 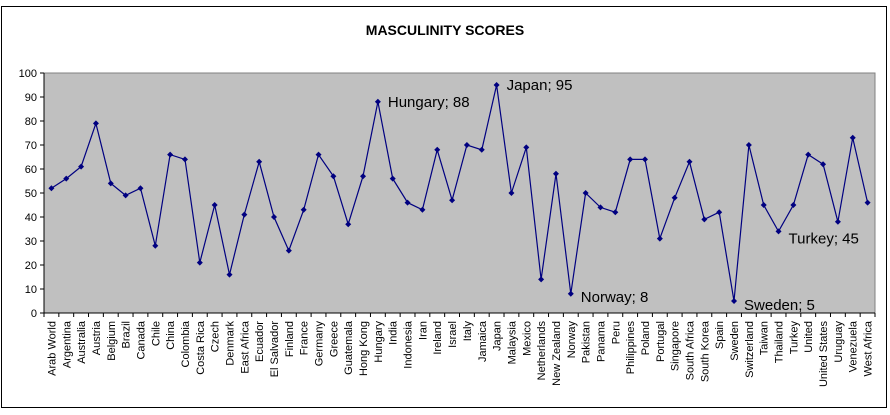 What do you see at coordinates (587, 342) in the screenshot?
I see `category-label: Pakistan` at bounding box center [587, 342].